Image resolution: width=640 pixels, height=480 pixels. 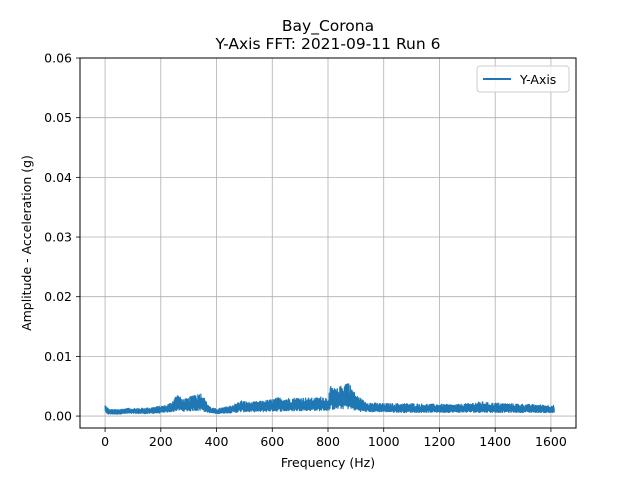 I want to click on x-tick-label: 1600, so click(x=551, y=441).